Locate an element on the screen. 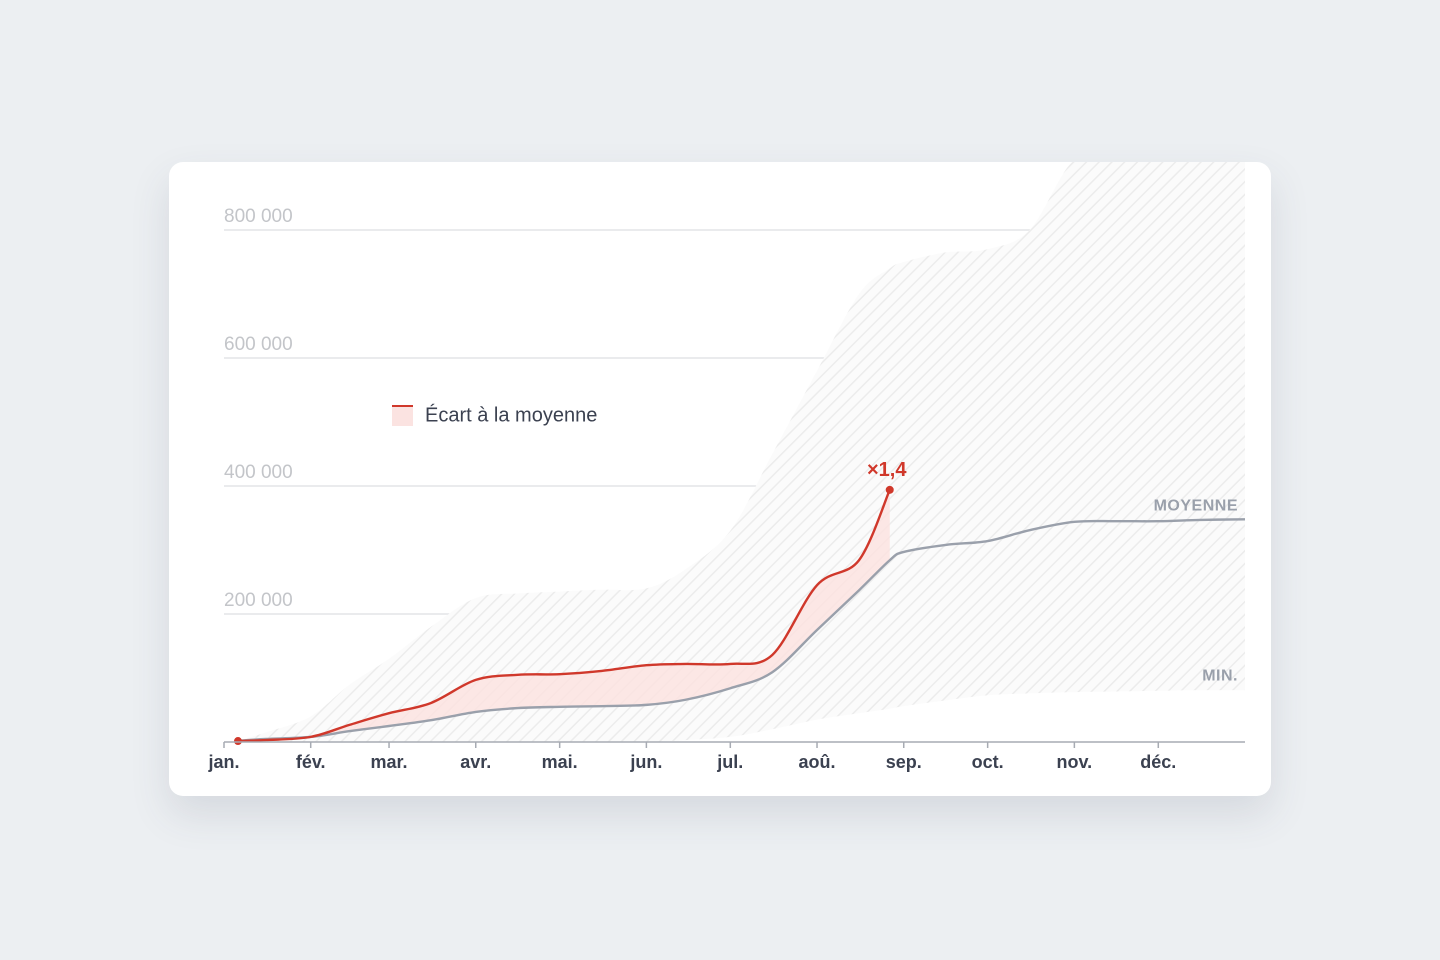 The width and height of the screenshot is (1440, 960). x-tick-label: aoû. is located at coordinates (817, 762).